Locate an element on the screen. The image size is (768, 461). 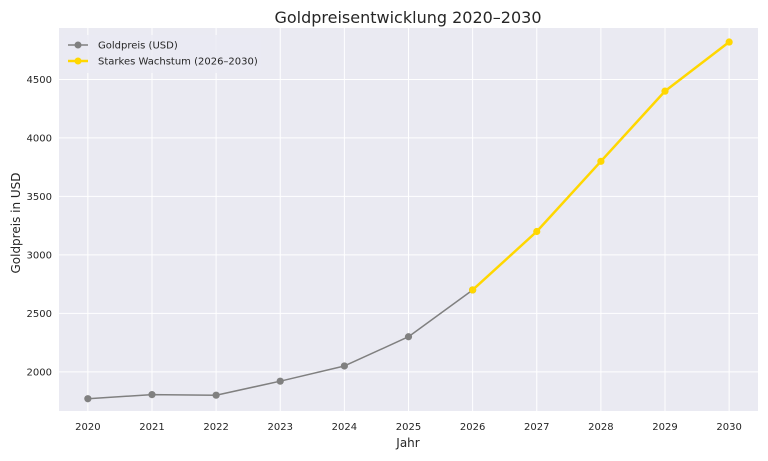
y-tick-label: 4500 is located at coordinates (39, 80).